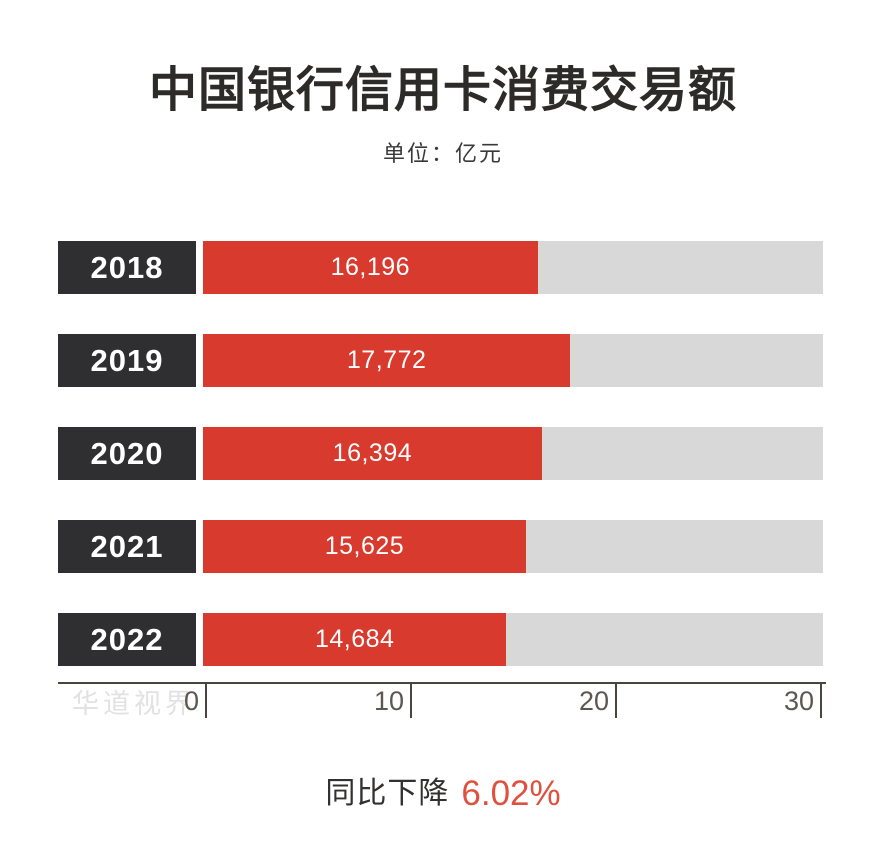 The image size is (886, 854). I want to click on bar-fill: 15,625, so click(364, 546).